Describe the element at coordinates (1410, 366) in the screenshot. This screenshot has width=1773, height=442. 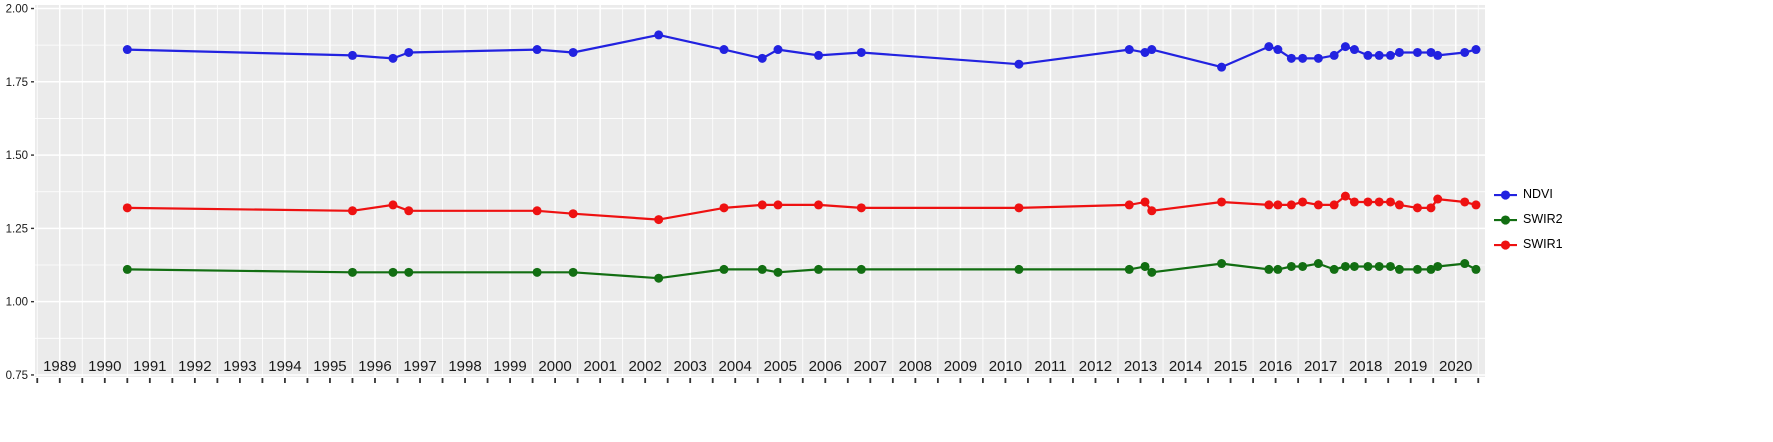
I see `x-tick-label: 2019` at that location.